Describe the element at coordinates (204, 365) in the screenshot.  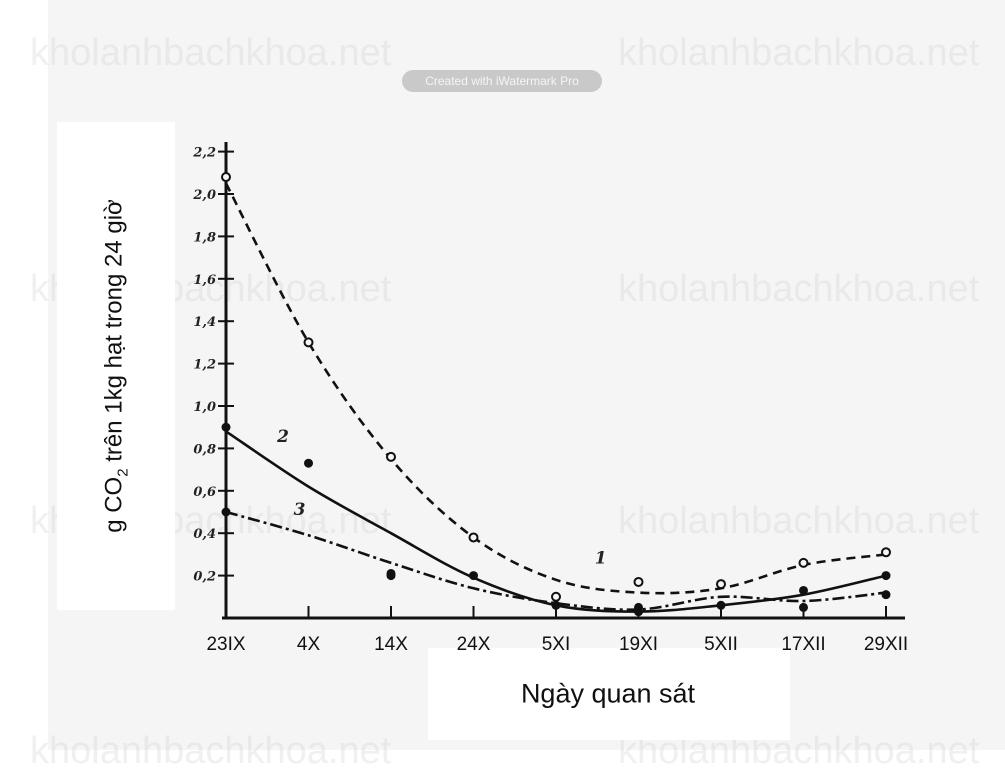
I see `y-tick-label: 1,2` at that location.